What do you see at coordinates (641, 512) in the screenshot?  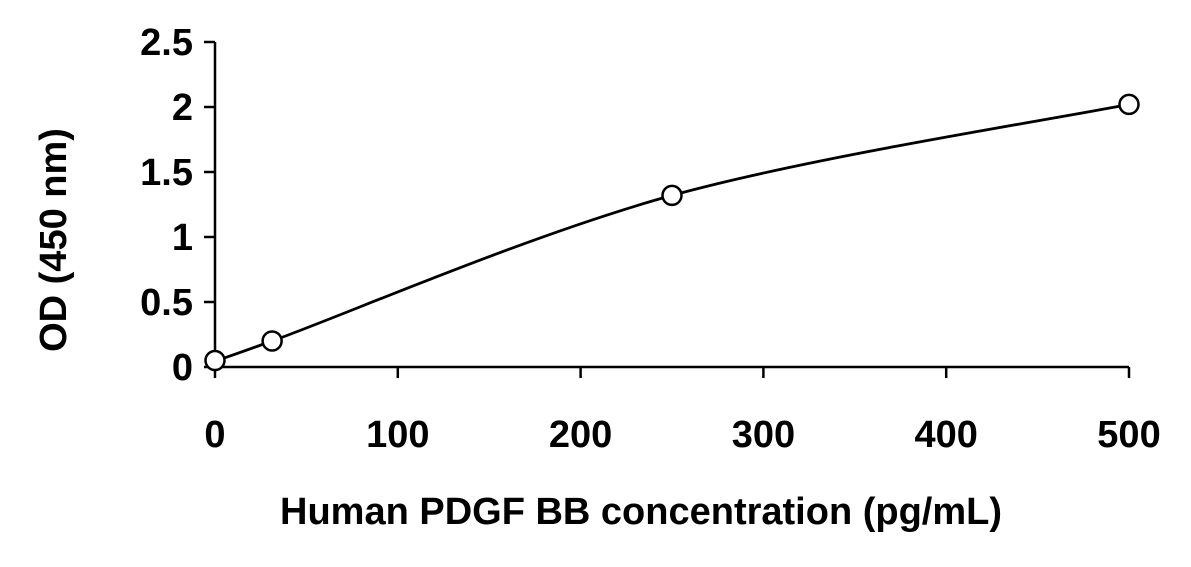 I see `x-axis-title: Human PDGF BB concentration (pg/mL)` at bounding box center [641, 512].